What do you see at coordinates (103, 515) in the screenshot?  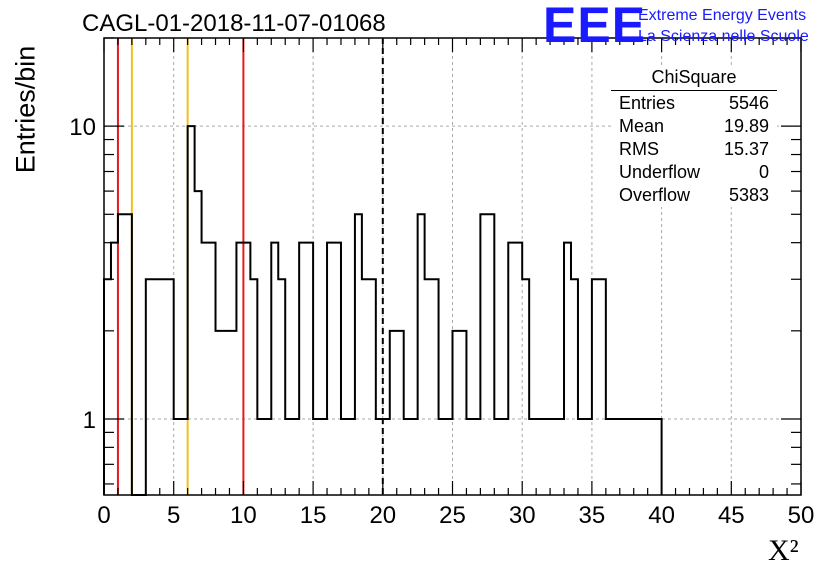 I see `x-tick-label: 0` at bounding box center [103, 515].